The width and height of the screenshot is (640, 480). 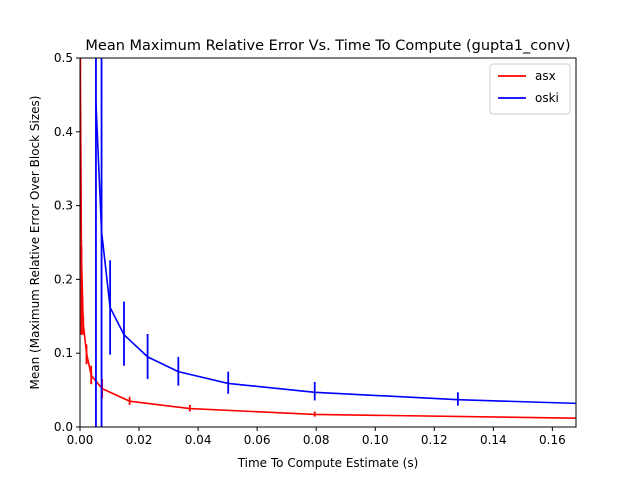 I want to click on x-tick-label: 0.00, so click(x=80, y=440).